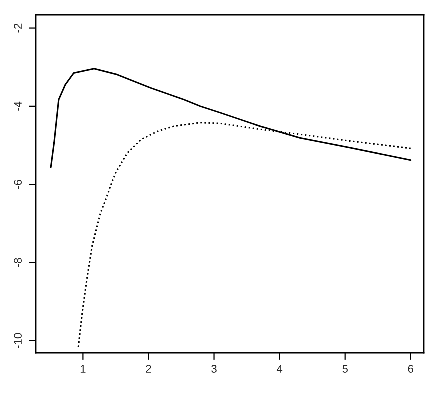  I want to click on y-tick-label: -8, so click(18, 263).